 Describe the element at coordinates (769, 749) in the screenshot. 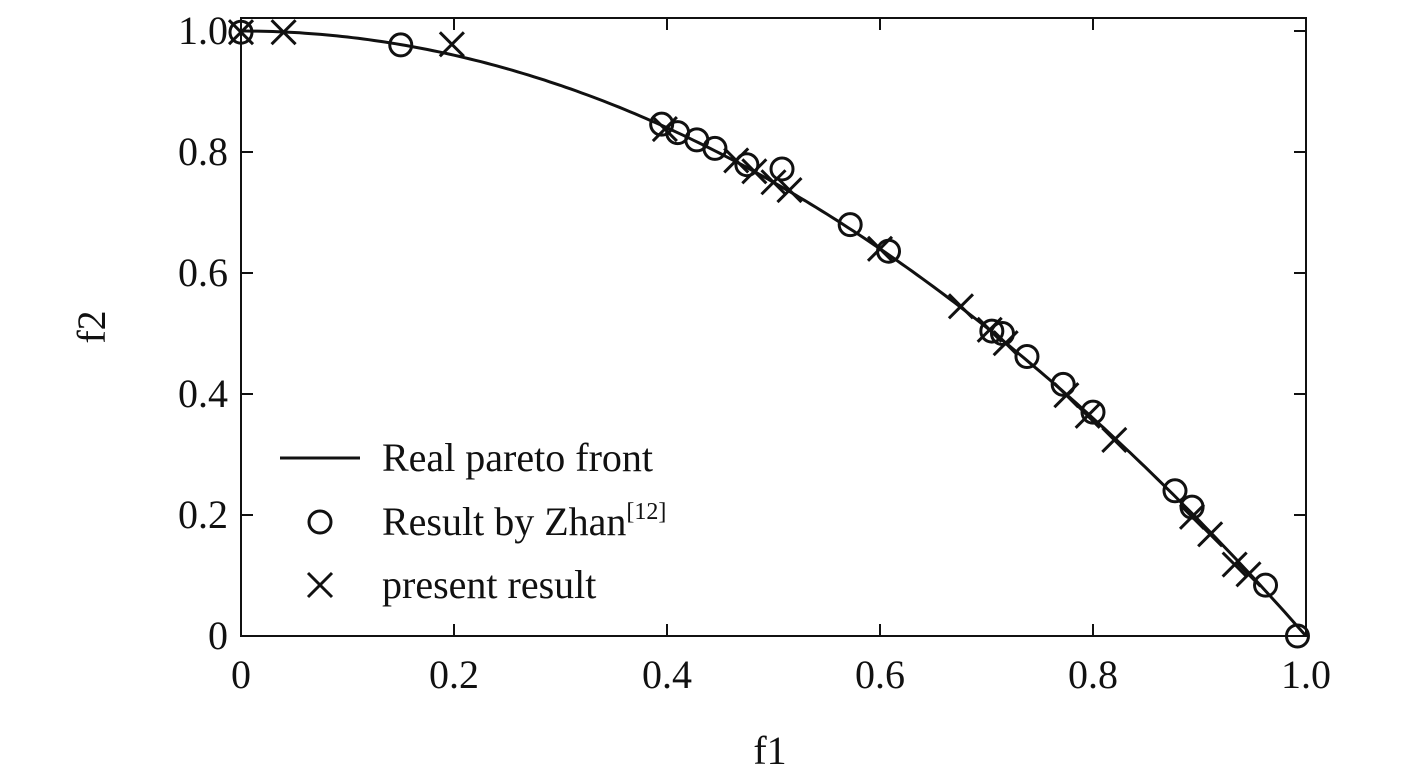

I see `x-axis-label: f1` at that location.